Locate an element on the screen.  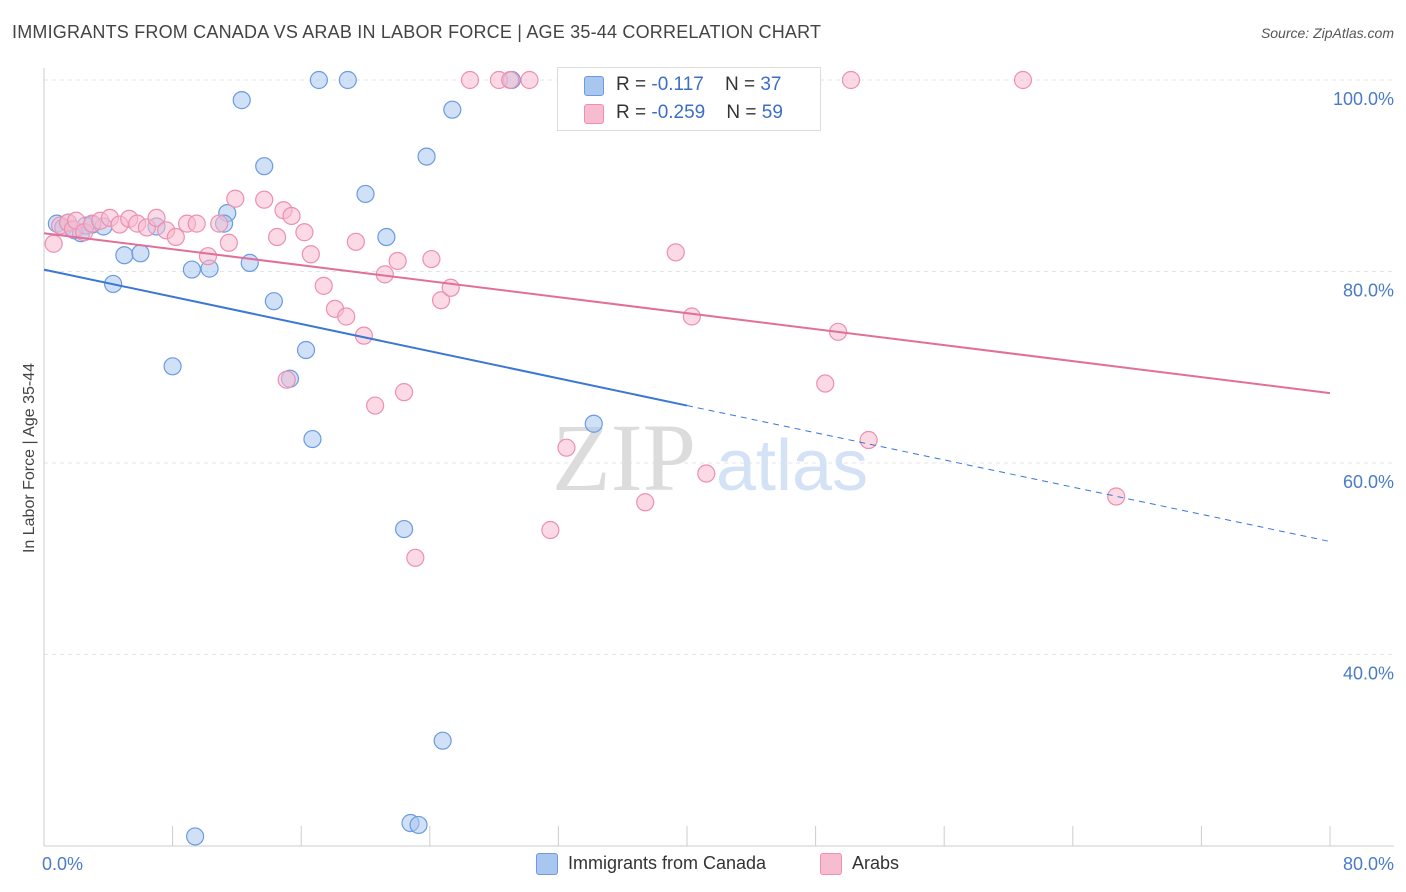
watermark: ZIP atlas is located at coordinates (710, 457).